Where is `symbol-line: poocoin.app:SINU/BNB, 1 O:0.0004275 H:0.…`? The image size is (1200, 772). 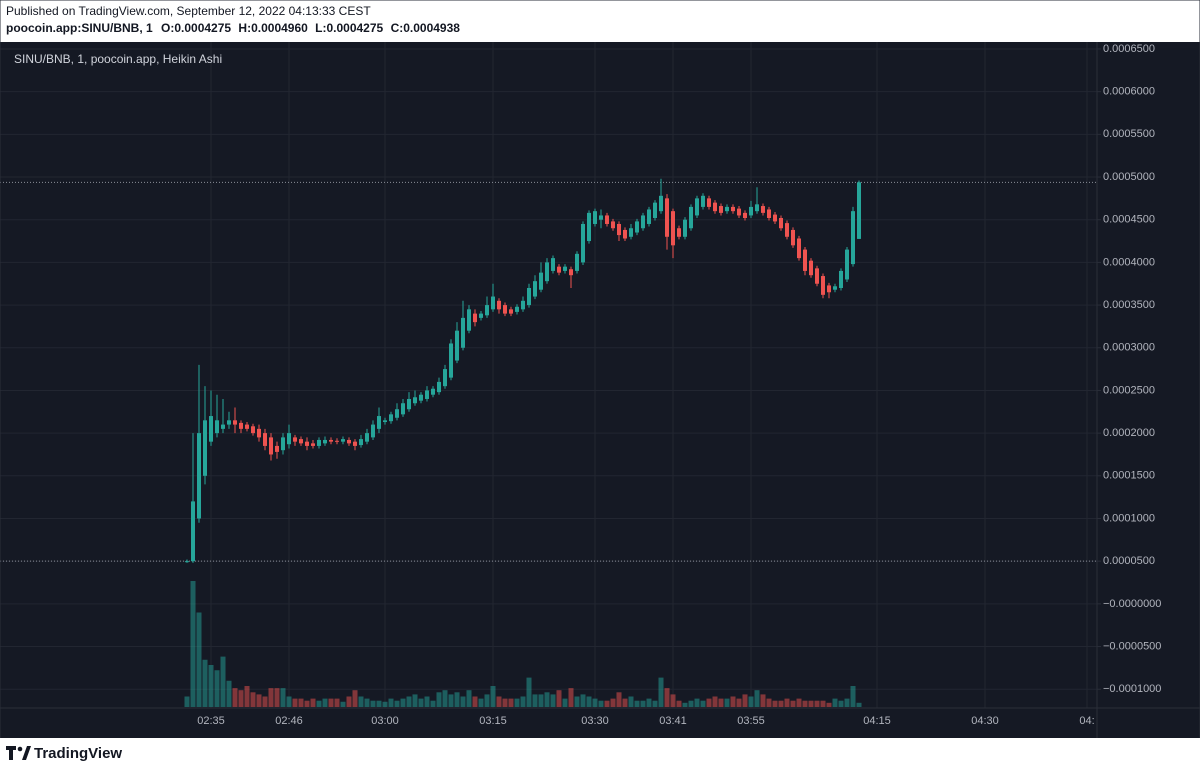 symbol-line: poocoin.app:SINU/BNB, 1 O:0.0004275 H:0.… is located at coordinates (233, 28).